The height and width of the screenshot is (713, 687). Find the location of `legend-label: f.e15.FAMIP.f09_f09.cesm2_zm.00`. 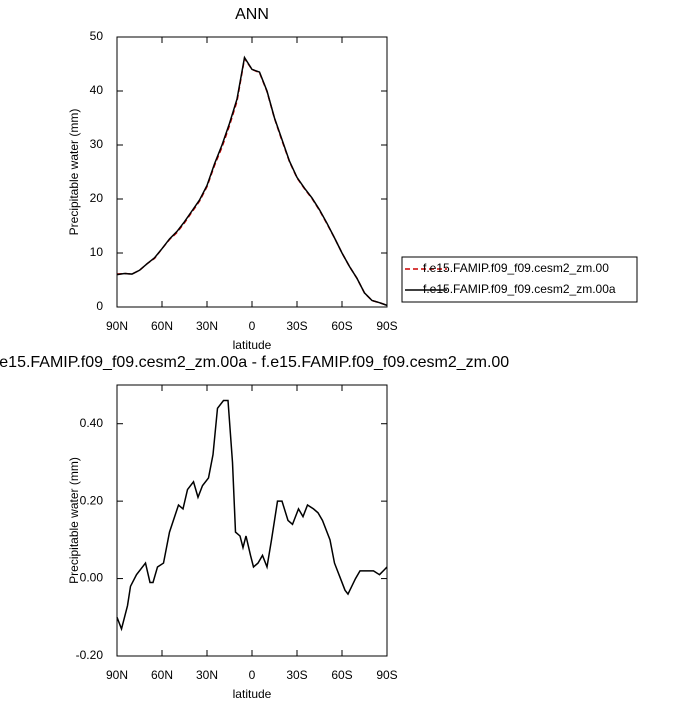

legend-label: f.e15.FAMIP.f09_f09.cesm2_zm.00 is located at coordinates (516, 268).